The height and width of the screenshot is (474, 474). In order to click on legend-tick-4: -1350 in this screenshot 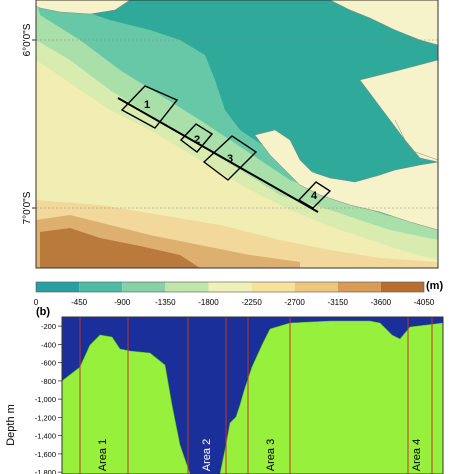, I will do `click(165, 302)`.